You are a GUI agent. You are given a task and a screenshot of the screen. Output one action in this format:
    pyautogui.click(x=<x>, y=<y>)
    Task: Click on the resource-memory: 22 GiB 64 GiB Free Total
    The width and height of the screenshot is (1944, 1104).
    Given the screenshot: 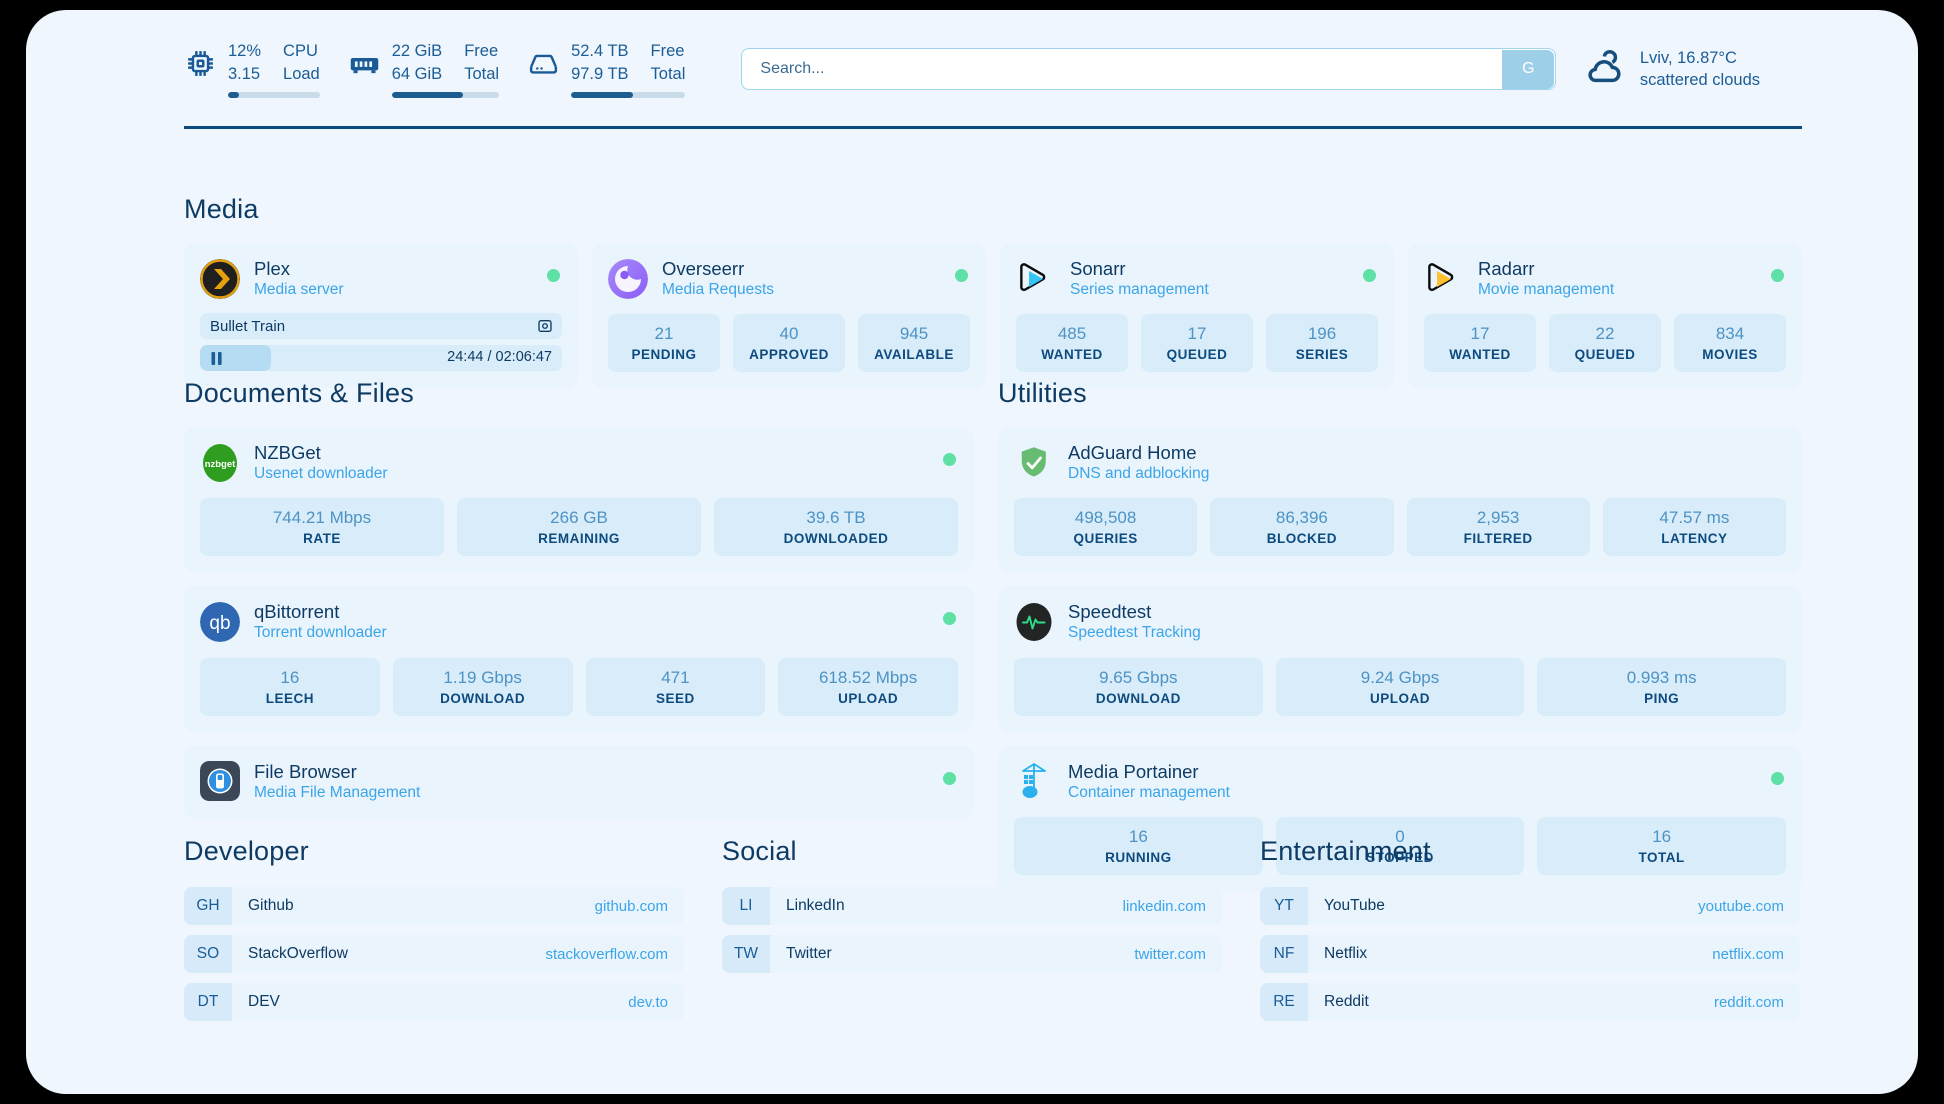 What is the action you would take?
    pyautogui.click(x=424, y=69)
    